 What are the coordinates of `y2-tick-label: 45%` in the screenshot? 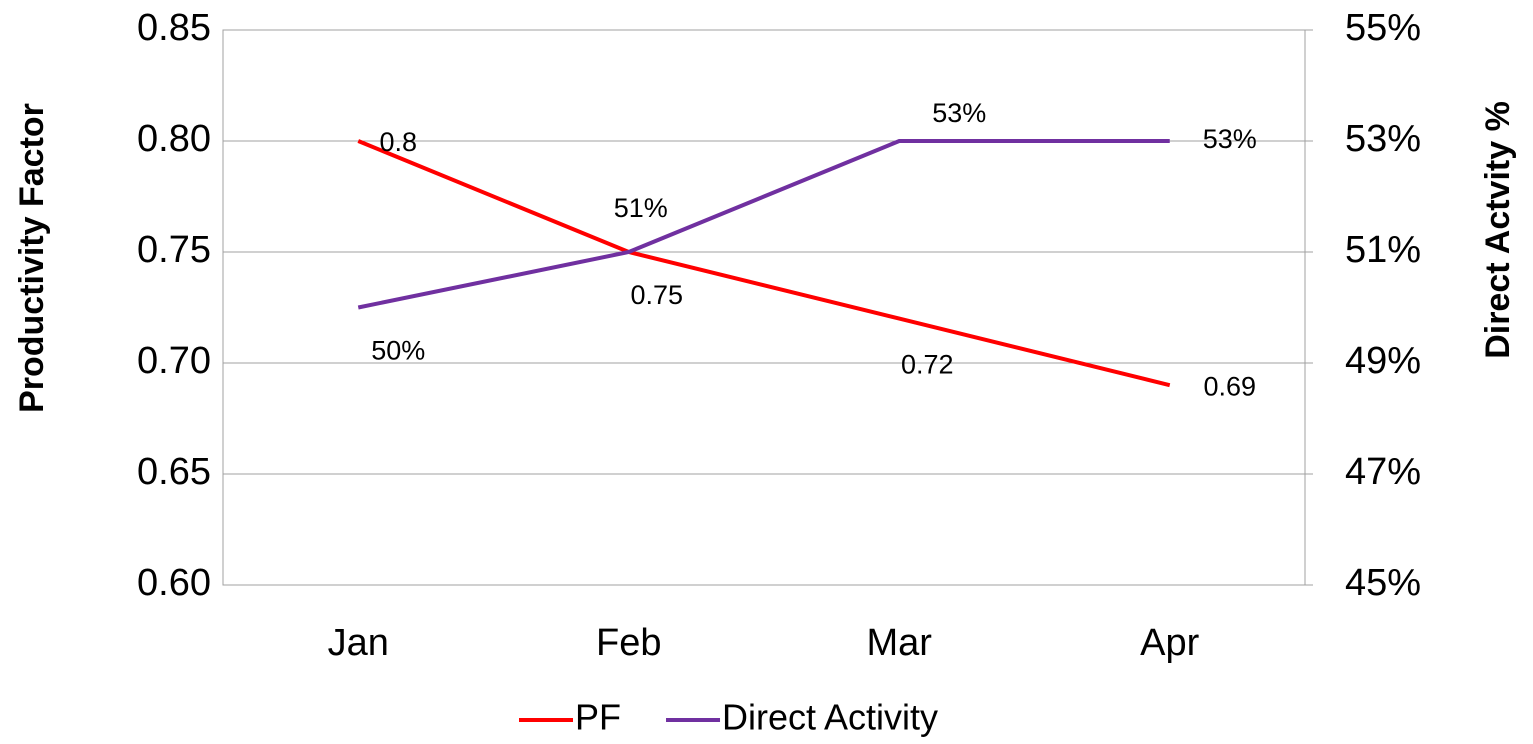 It's located at (1383, 583).